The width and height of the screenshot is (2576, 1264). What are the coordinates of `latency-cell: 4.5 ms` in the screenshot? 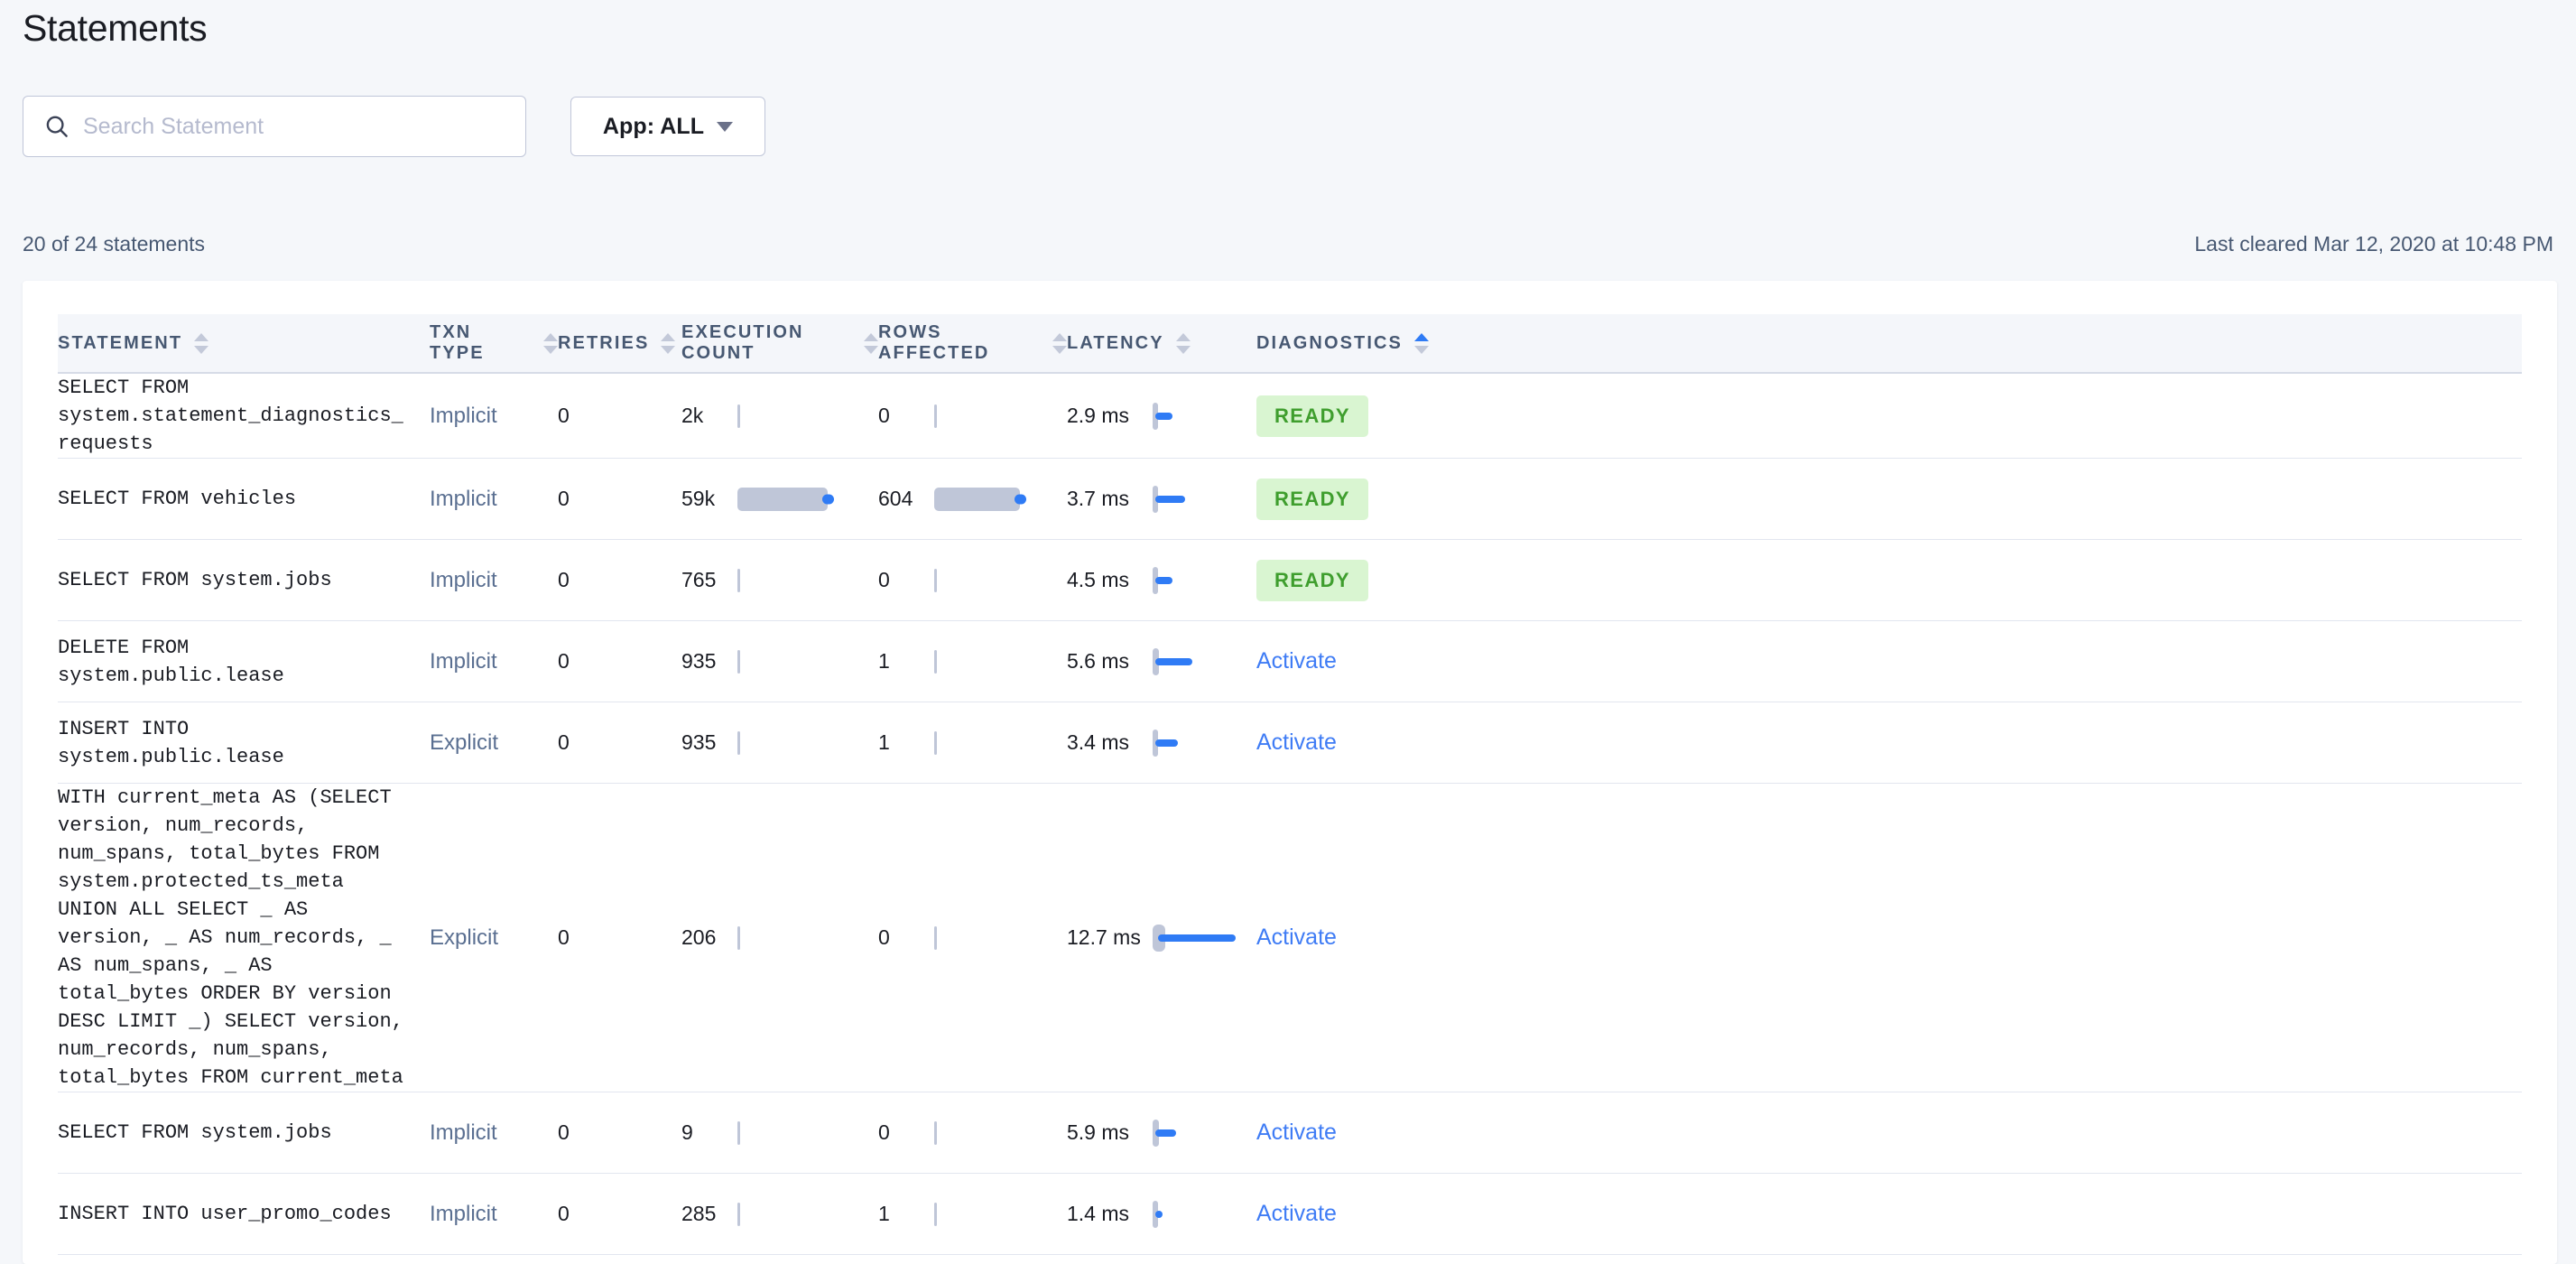 It's located at (1162, 580).